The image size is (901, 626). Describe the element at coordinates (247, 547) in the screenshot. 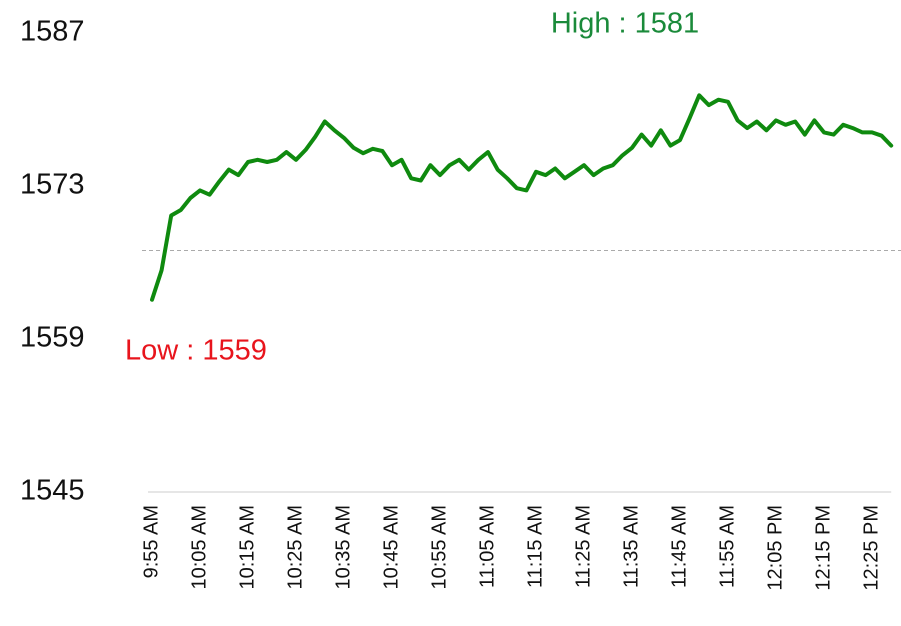

I see `x-tick-label: 10:15 AM` at that location.